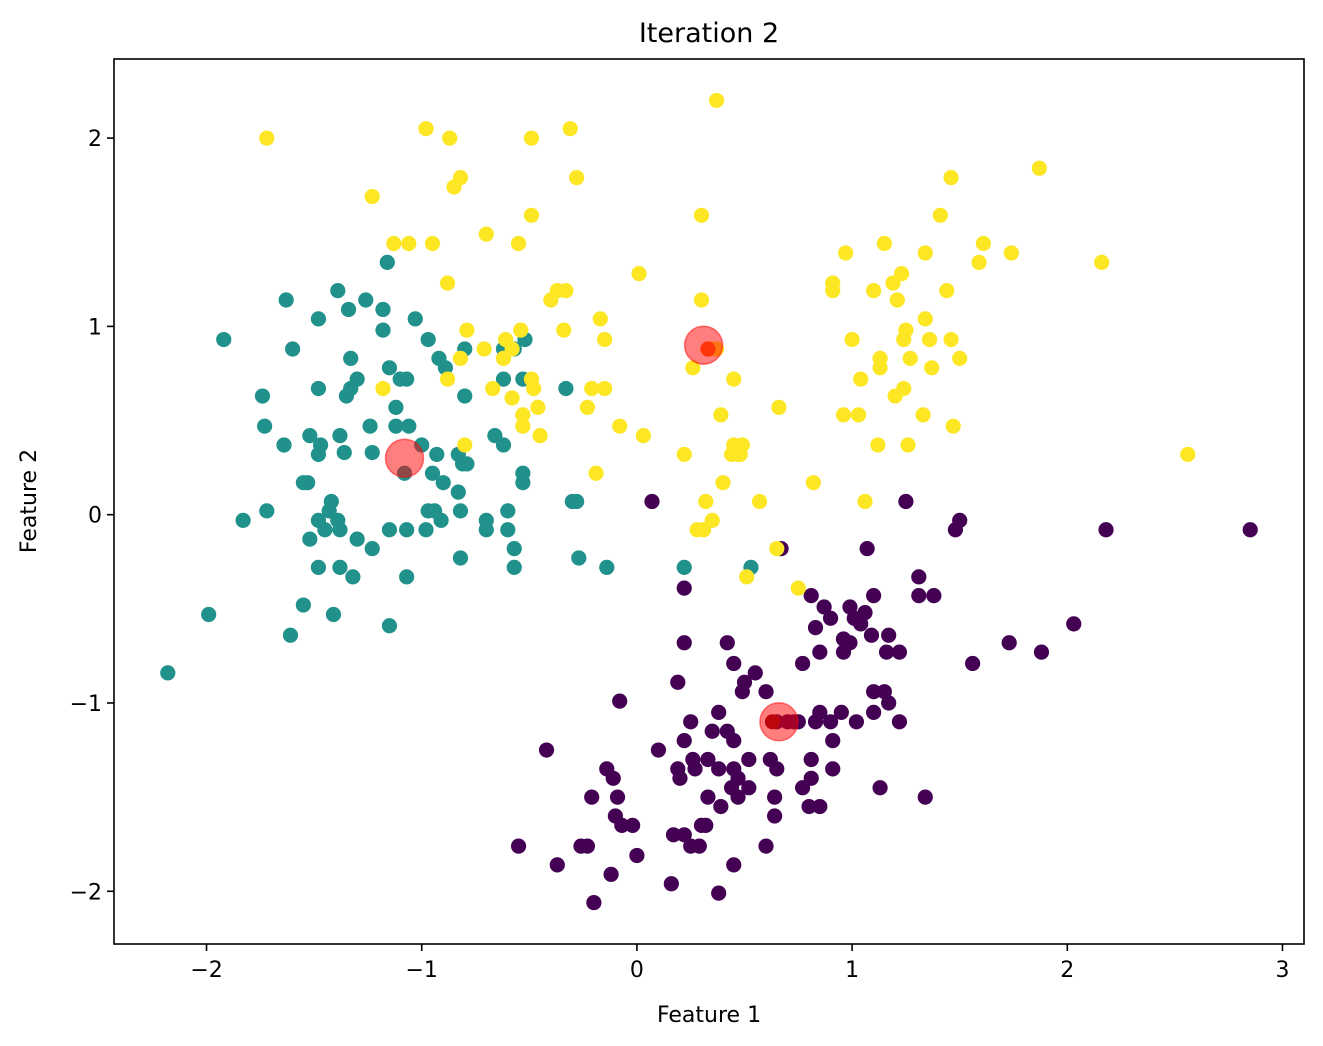  I want to click on x-tick-label-4: 2, so click(1067, 970).